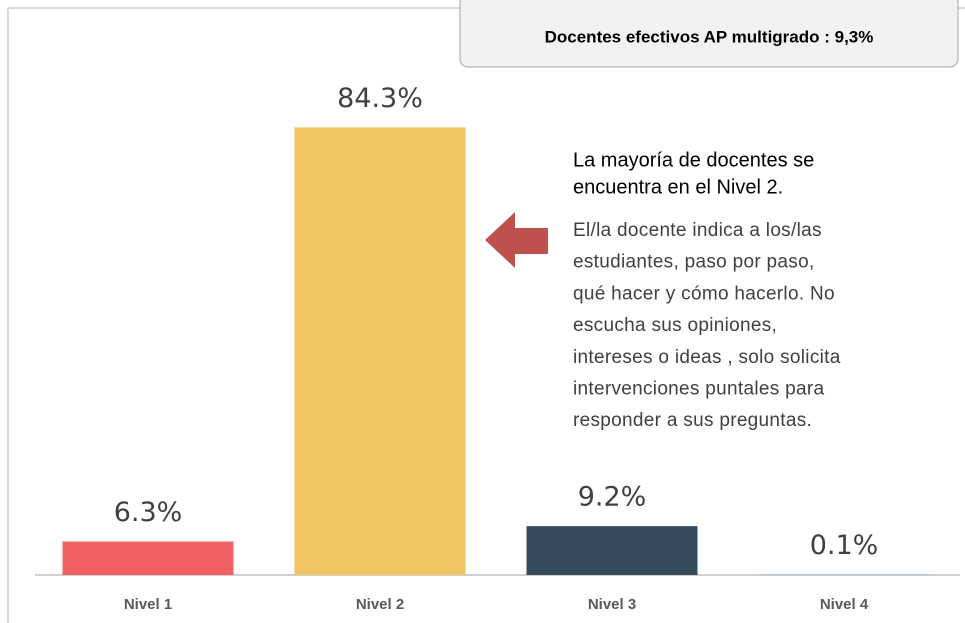  I want to click on arrow, so click(516, 240).